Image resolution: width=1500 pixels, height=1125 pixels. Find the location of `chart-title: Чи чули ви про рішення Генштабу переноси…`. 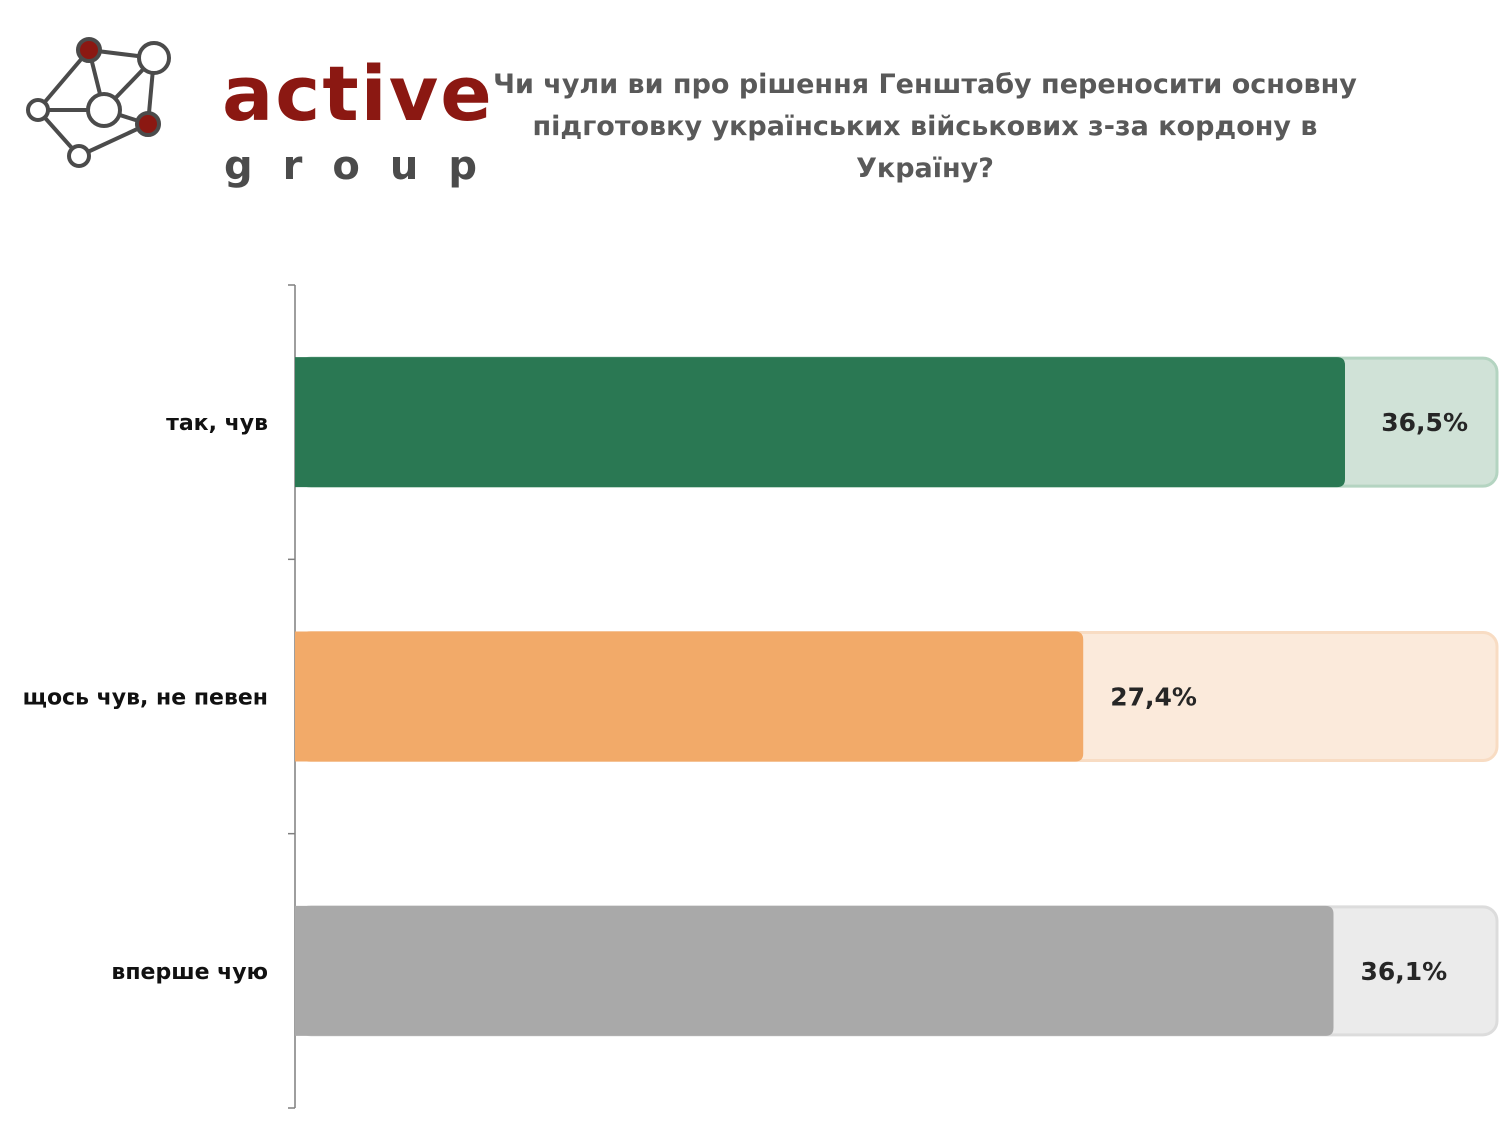

chart-title: Чи чули ви про рішення Генштабу переноси… is located at coordinates (925, 126).